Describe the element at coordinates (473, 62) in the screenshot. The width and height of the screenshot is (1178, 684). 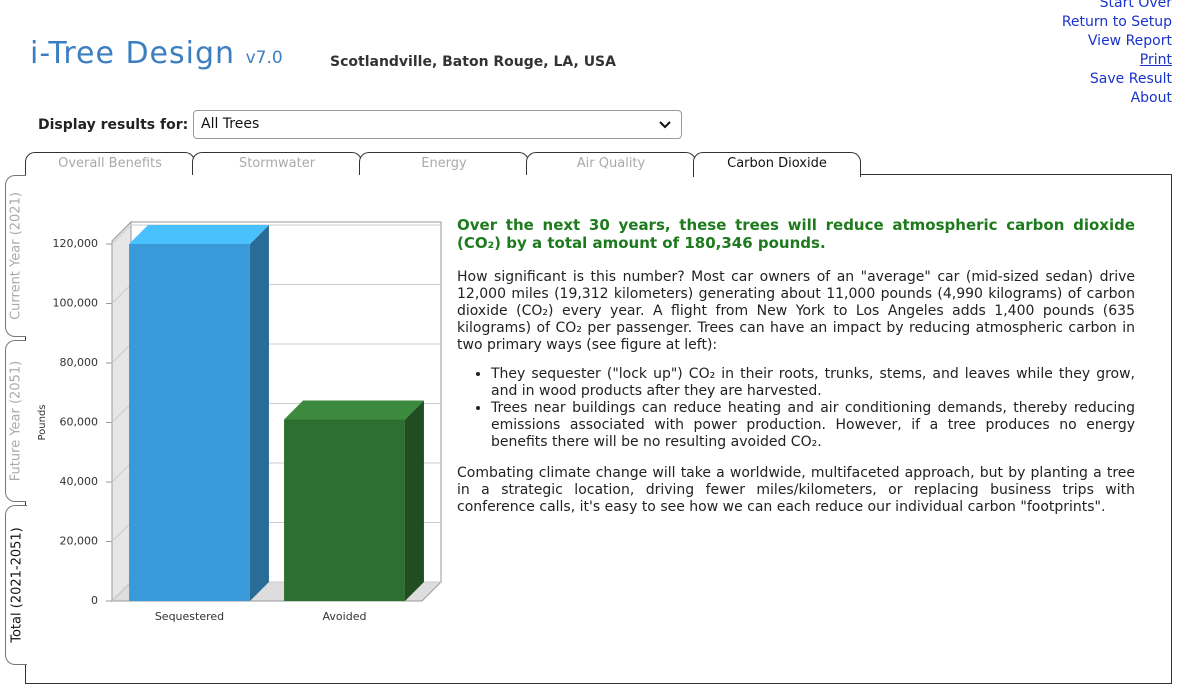
I see `location: Scotlandville, Baton Rouge, LA, USA` at that location.